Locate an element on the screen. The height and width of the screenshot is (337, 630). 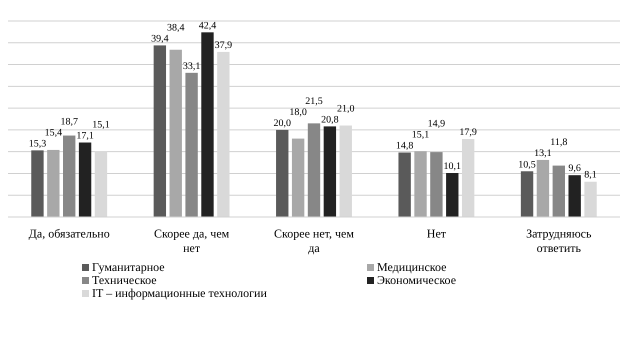
legend-label: Техническое is located at coordinates (124, 280).